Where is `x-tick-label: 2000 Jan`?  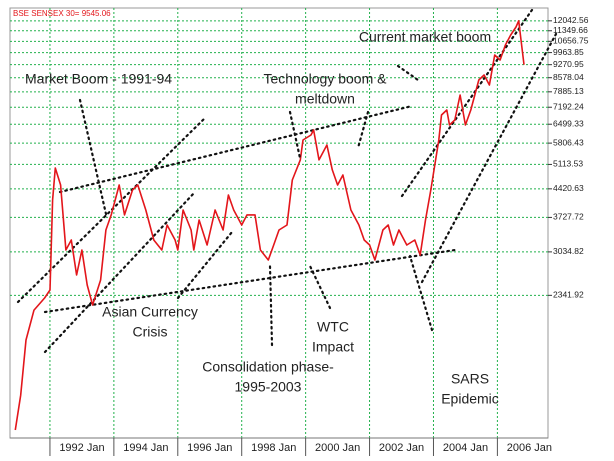 x-tick-label: 2000 Jan is located at coordinates (337, 448).